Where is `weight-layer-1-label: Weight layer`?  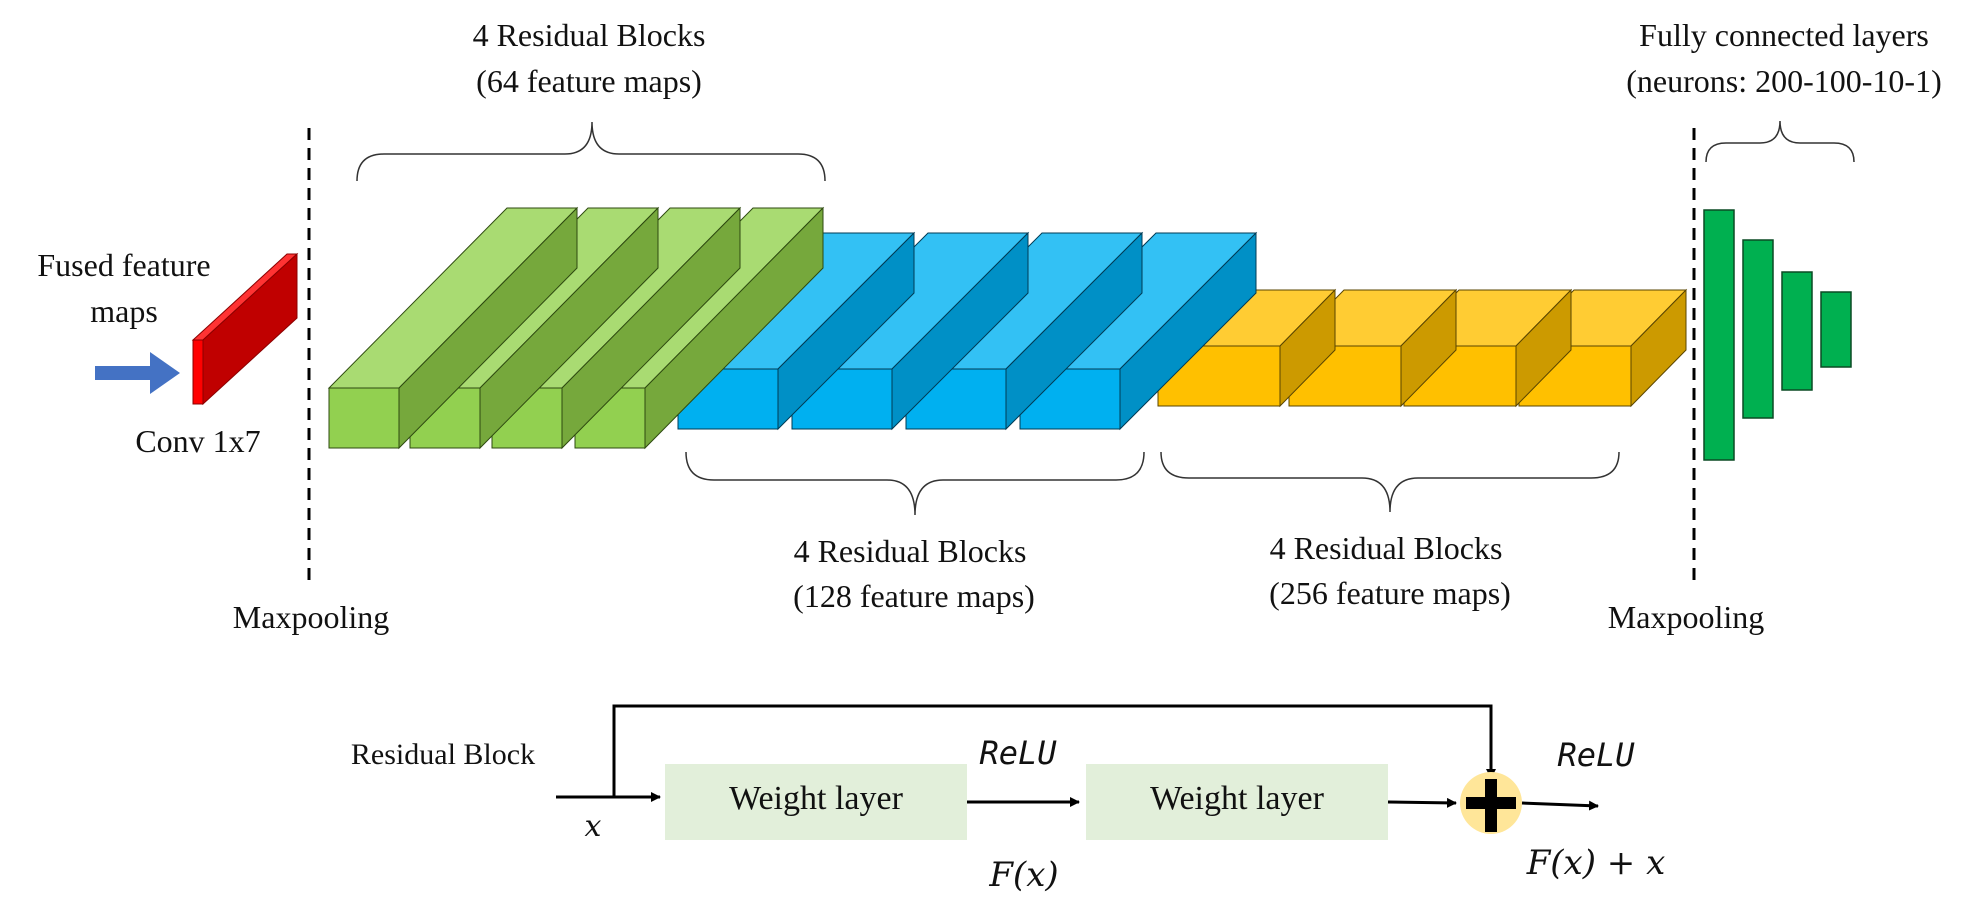 weight-layer-1-label: Weight layer is located at coordinates (816, 798).